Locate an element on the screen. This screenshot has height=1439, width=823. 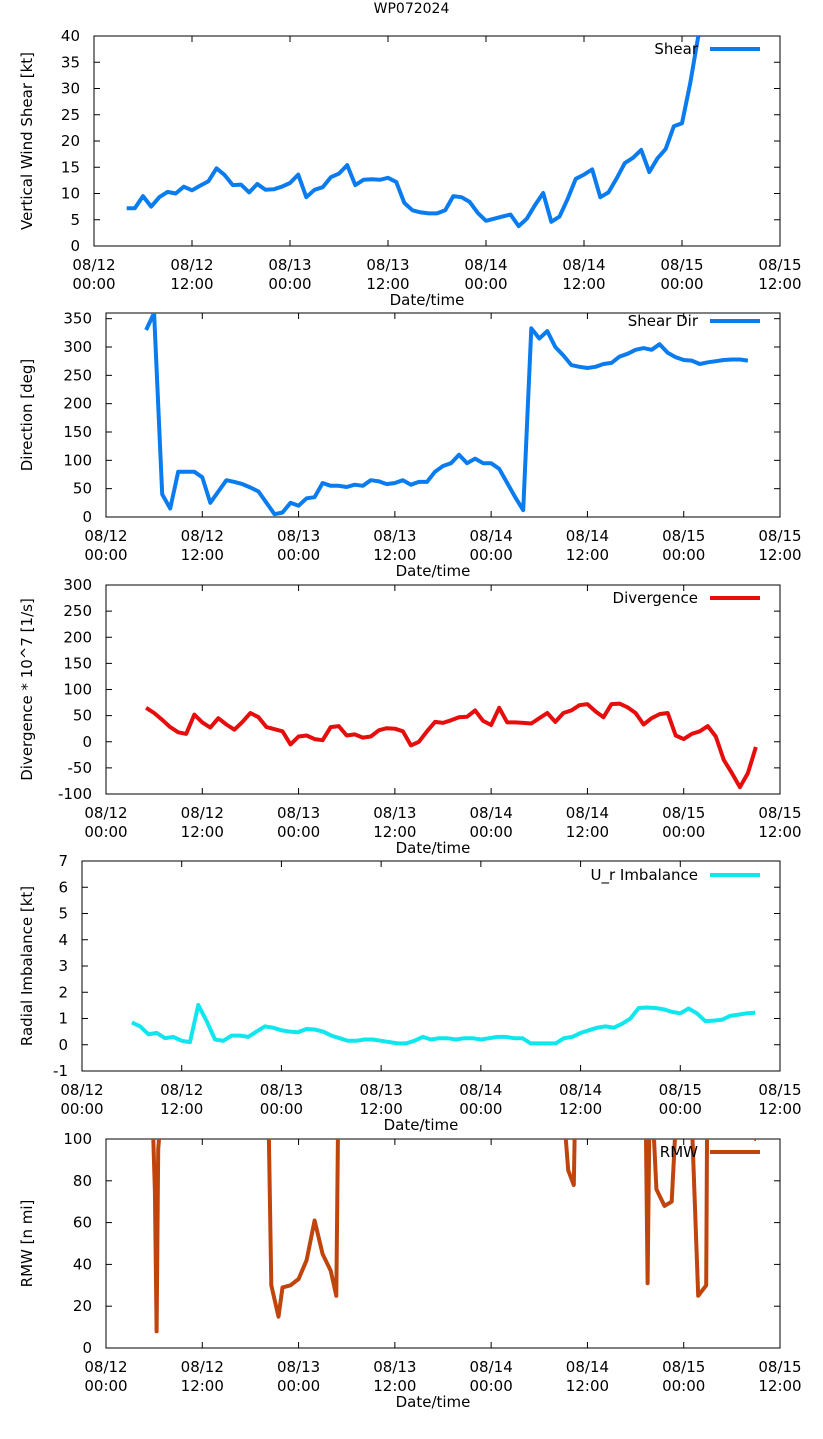
radial-imbalance-xtick-label-date: 08/15 is located at coordinates (680, 1090).